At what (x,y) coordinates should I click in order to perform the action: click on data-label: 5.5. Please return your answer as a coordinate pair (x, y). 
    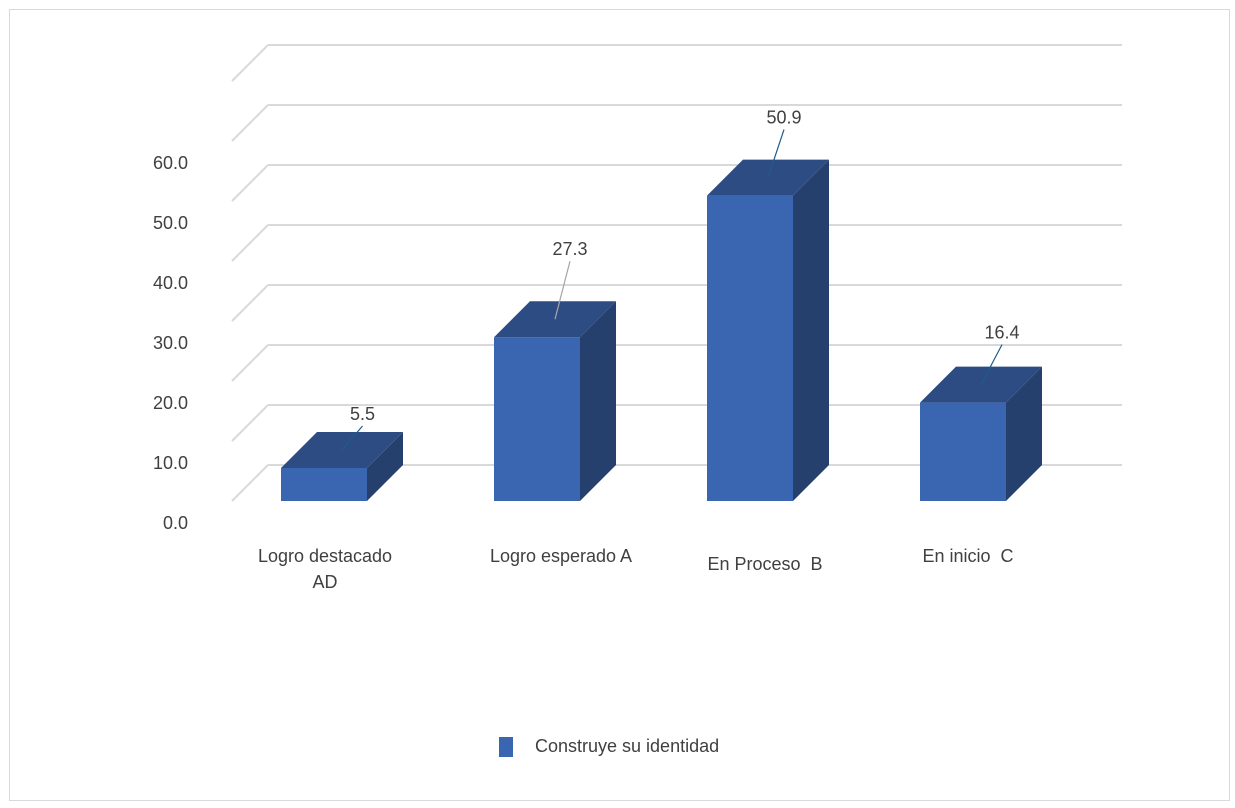
    Looking at the image, I should click on (362, 414).